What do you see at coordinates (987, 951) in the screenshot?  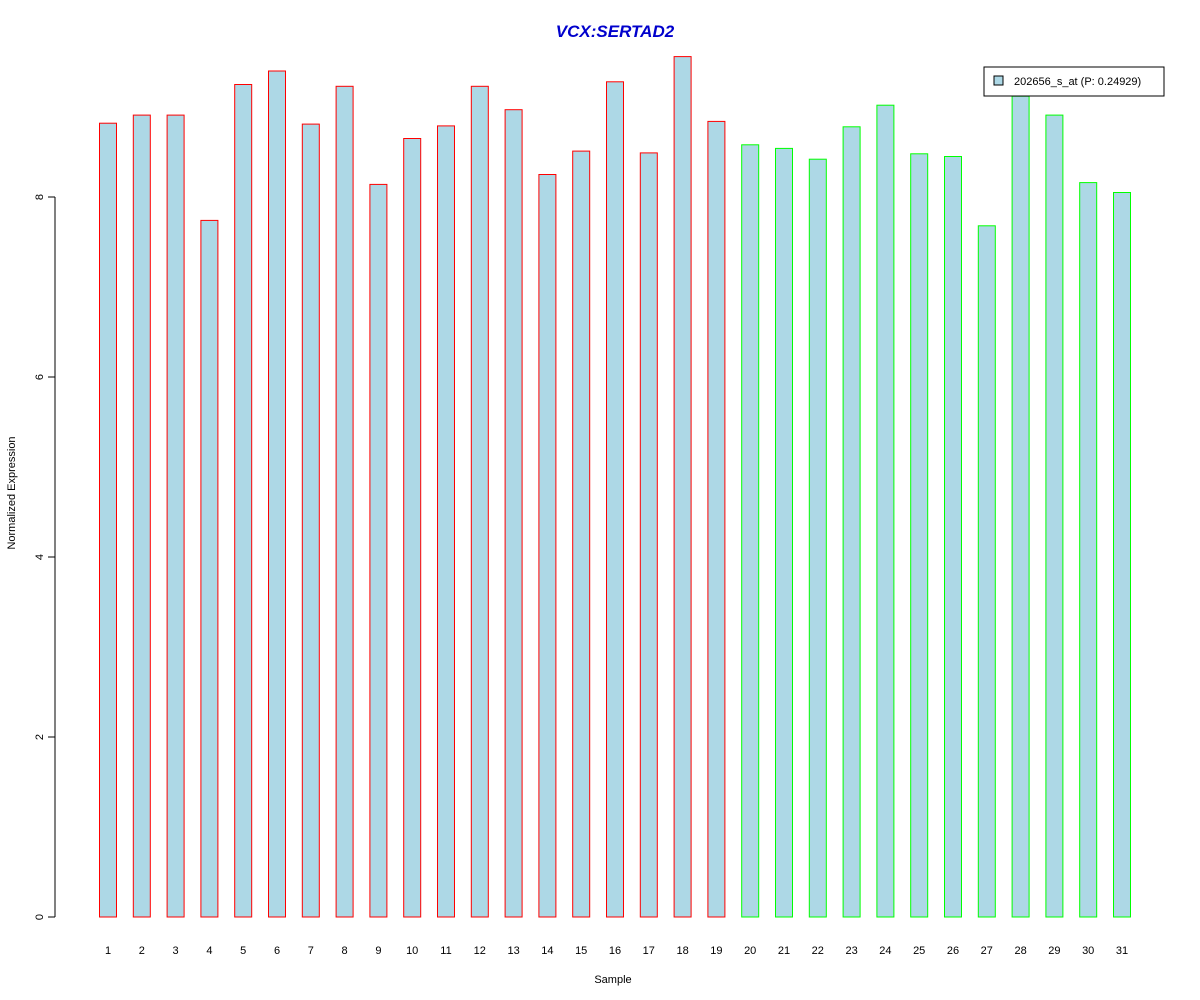 I see `x-tick-label: 27` at bounding box center [987, 951].